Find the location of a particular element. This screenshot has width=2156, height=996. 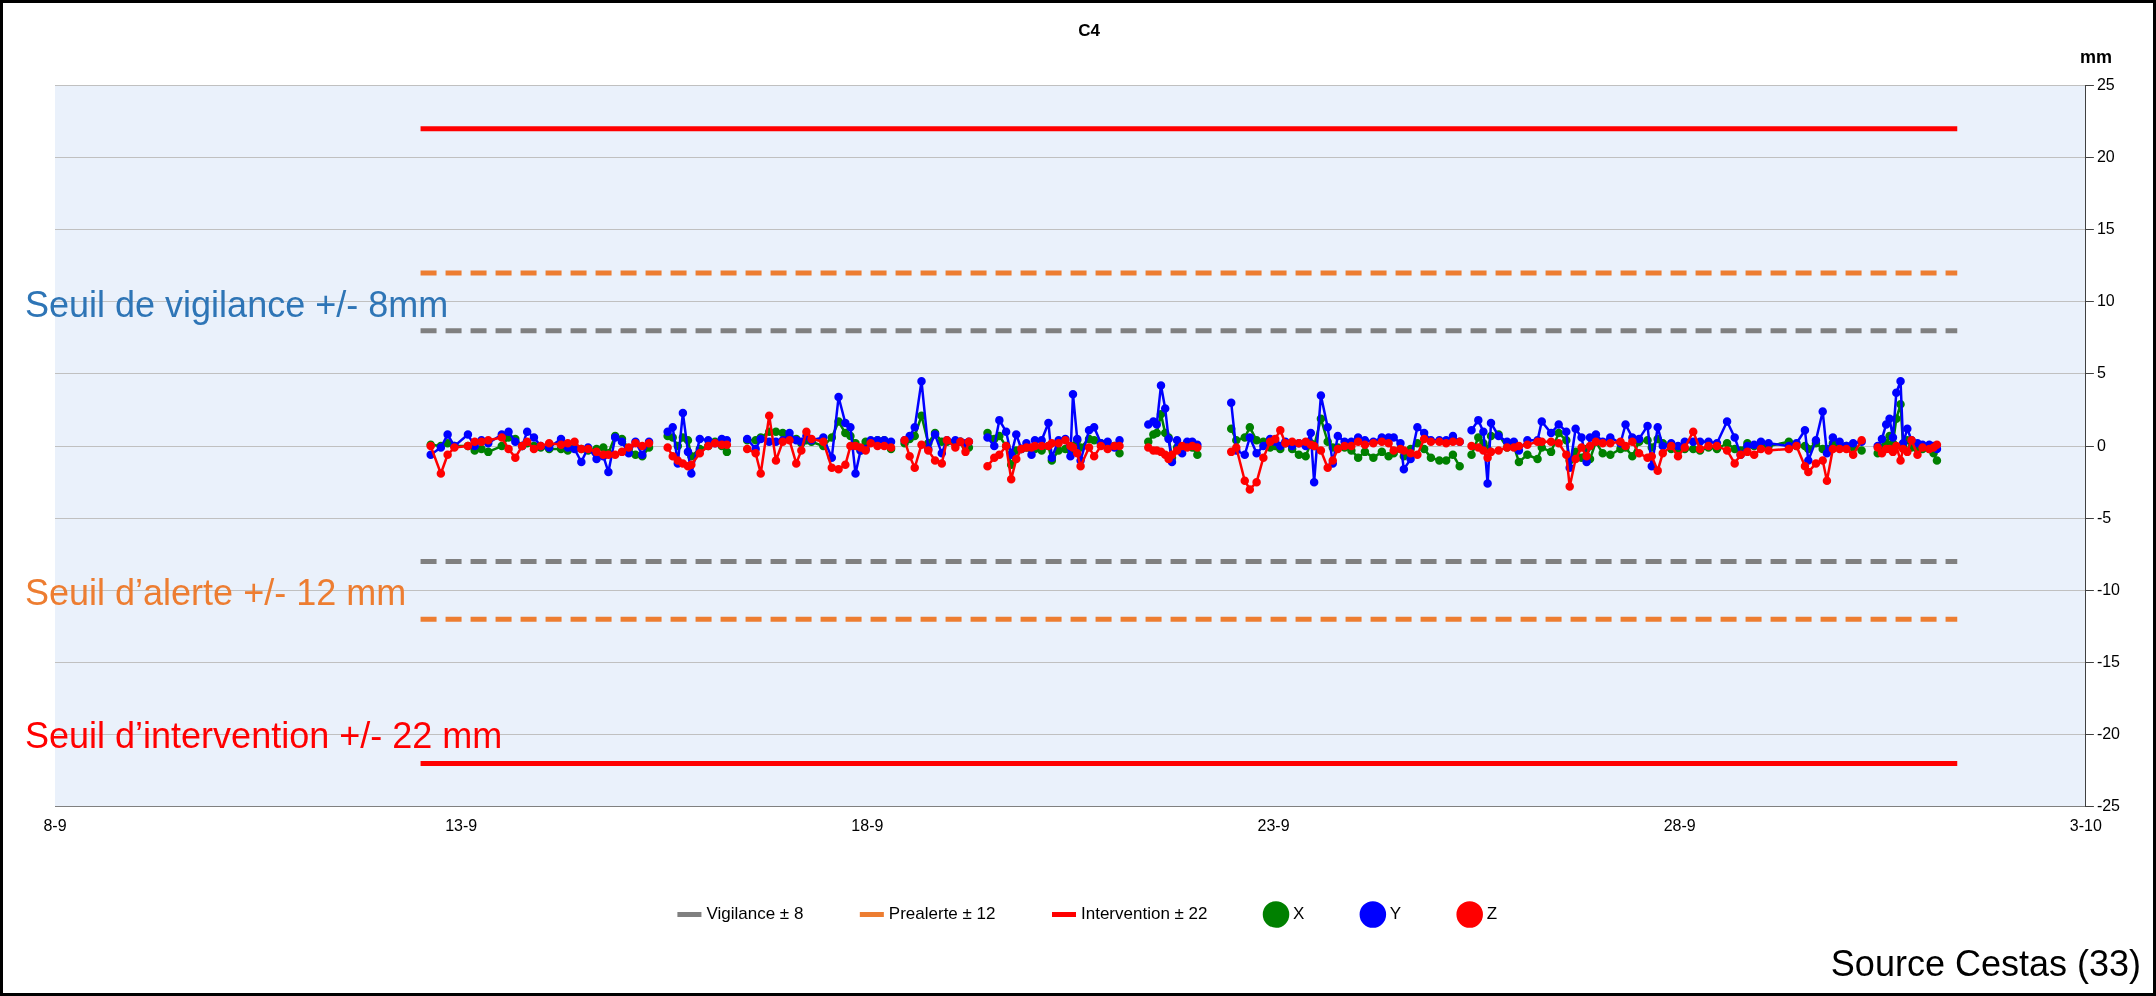

y-tick-label: 15 is located at coordinates (2105, 229).